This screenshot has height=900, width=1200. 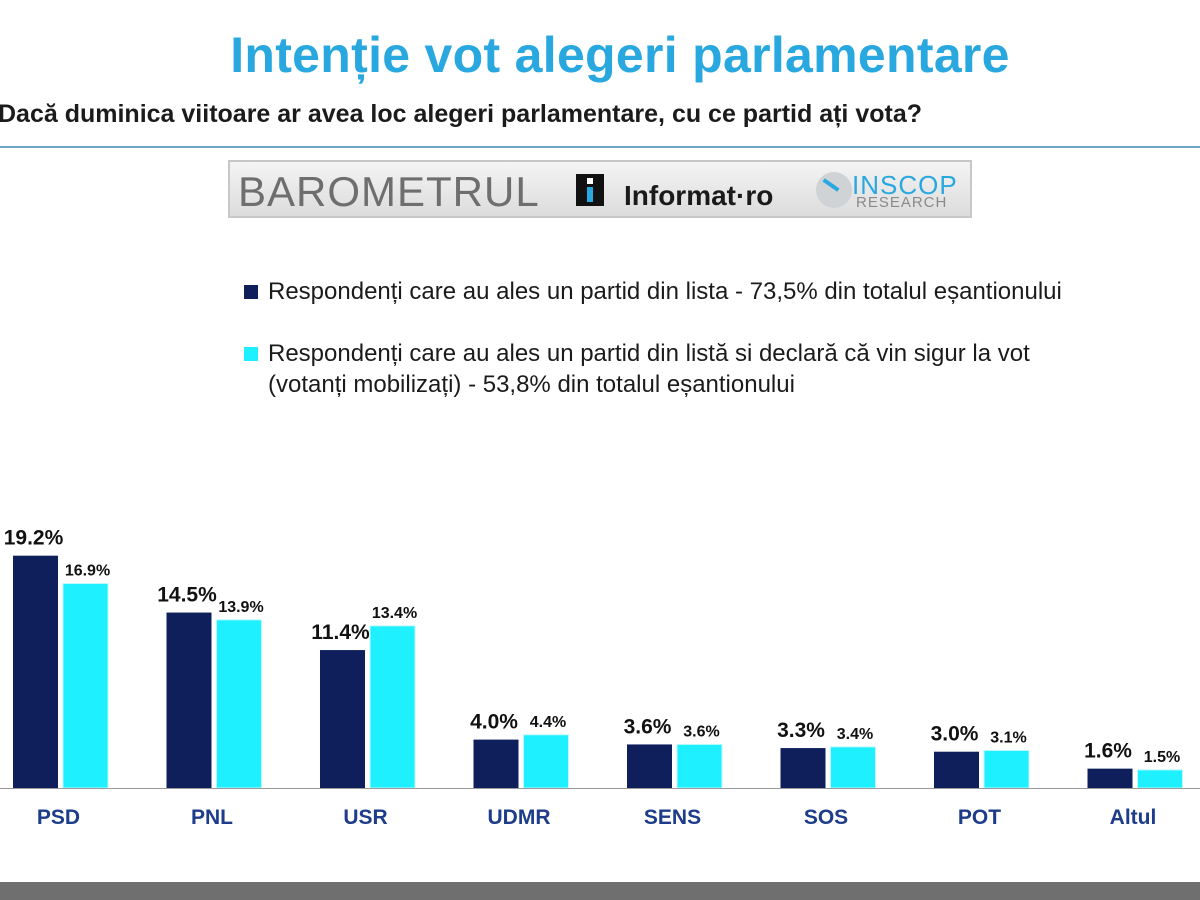 I want to click on data-label-udmr-series-2: 4.4%, so click(x=548, y=722).